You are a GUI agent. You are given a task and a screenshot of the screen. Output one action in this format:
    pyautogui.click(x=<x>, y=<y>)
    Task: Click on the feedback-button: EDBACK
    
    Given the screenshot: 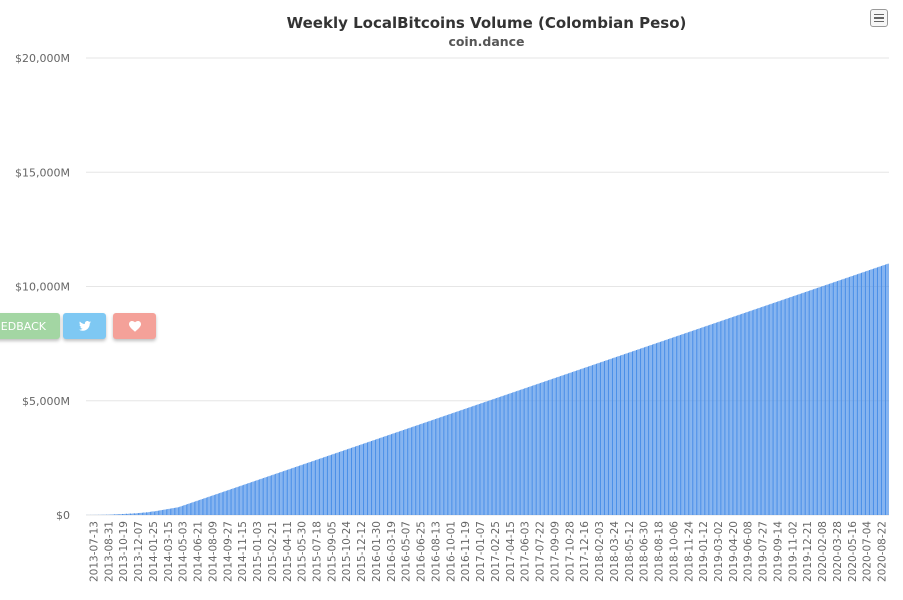 What is the action you would take?
    pyautogui.click(x=30, y=326)
    